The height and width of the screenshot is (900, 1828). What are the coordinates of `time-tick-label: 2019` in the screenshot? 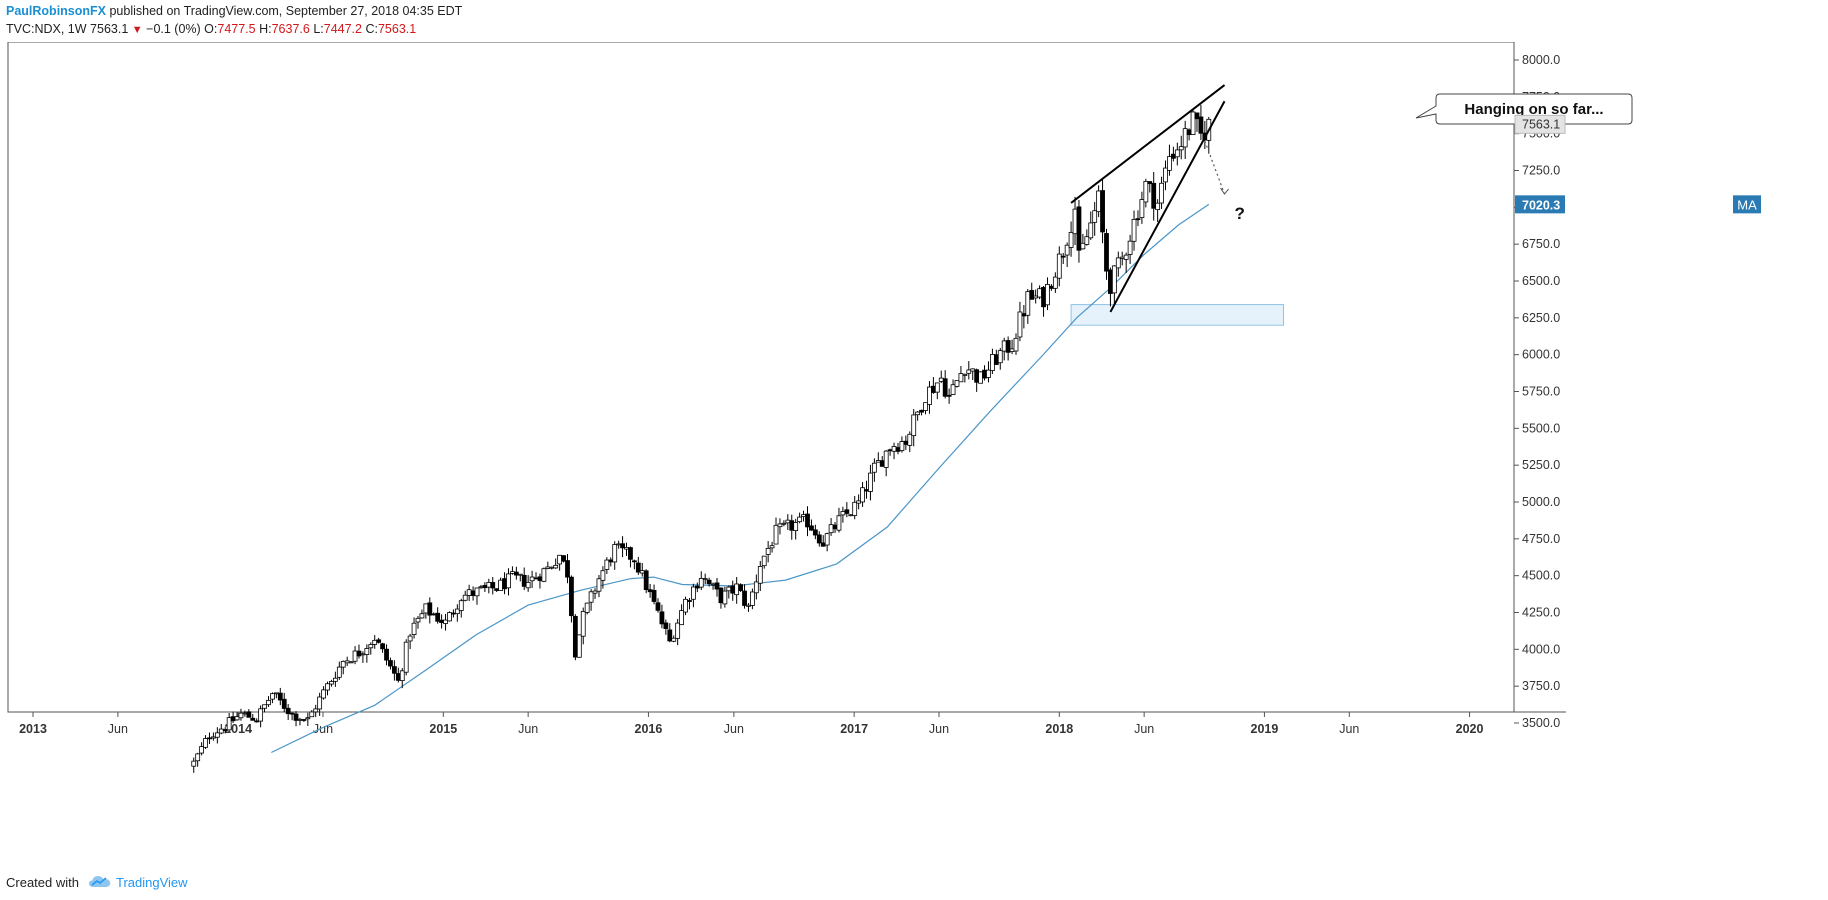 It's located at (1265, 729).